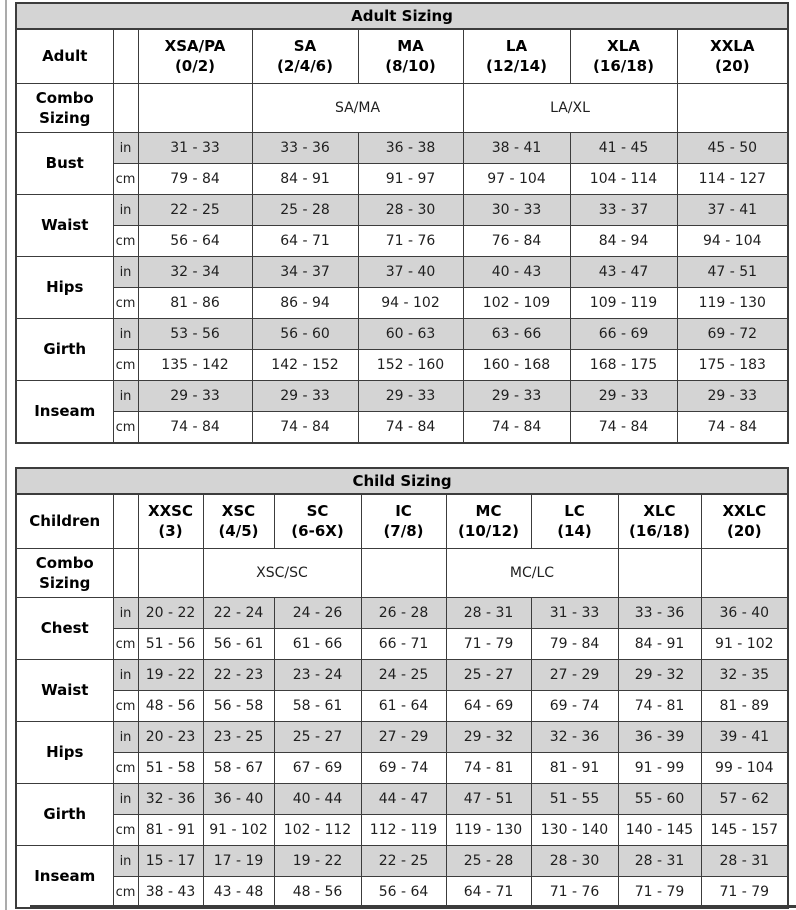 The height and width of the screenshot is (910, 796). Describe the element at coordinates (170, 531) in the screenshot. I see `size-numbers: (3)` at that location.